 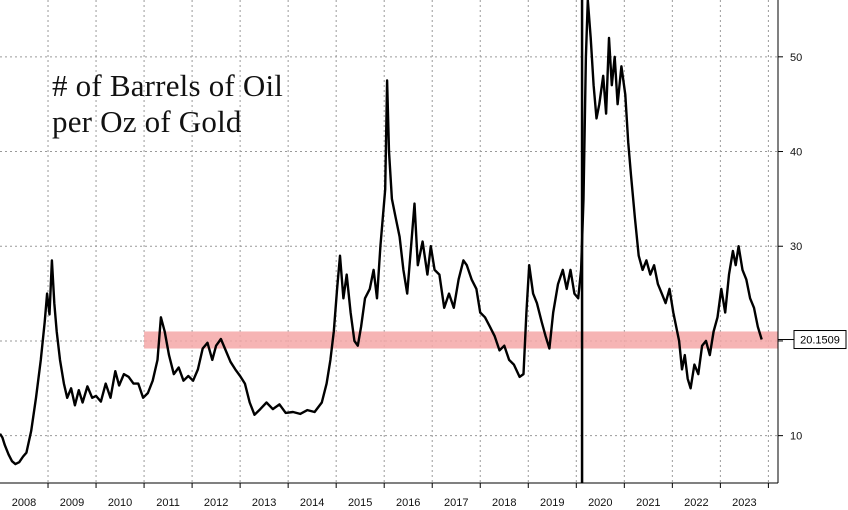 I want to click on y-tick-labels: 10 30 40 50, so click(x=796, y=247).